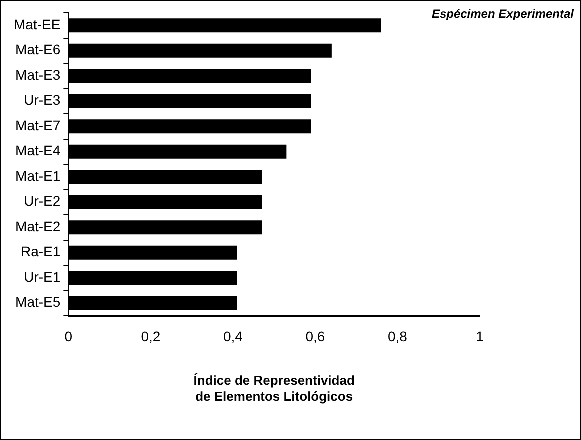  I want to click on annotation: Espécimen Experimental, so click(503, 14).